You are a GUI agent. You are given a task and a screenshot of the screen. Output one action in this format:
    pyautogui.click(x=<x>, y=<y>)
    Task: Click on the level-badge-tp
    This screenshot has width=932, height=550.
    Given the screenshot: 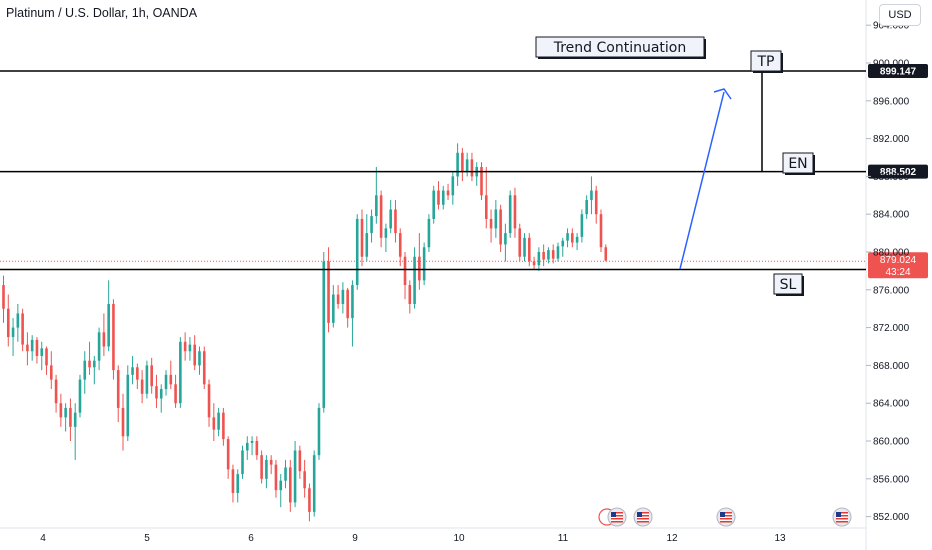 What is the action you would take?
    pyautogui.click(x=898, y=71)
    